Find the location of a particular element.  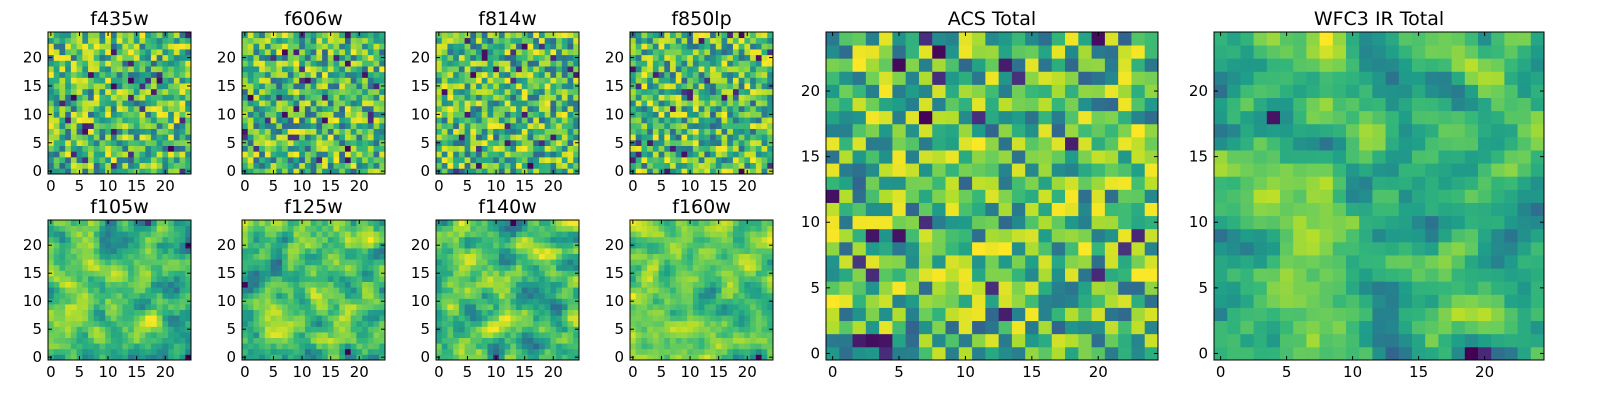

y-tick-label: 10 is located at coordinates (32, 301).